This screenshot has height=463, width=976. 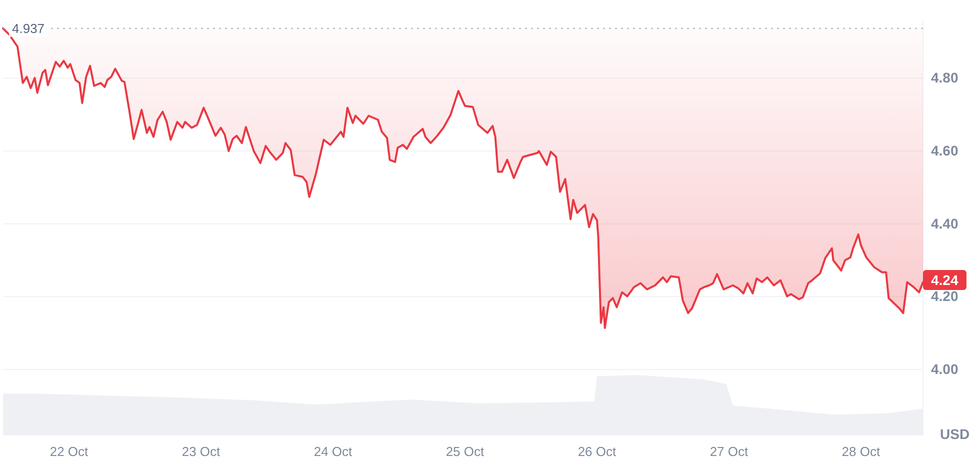 What do you see at coordinates (201, 452) in the screenshot?
I see `x-tick-label: 23 Oct` at bounding box center [201, 452].